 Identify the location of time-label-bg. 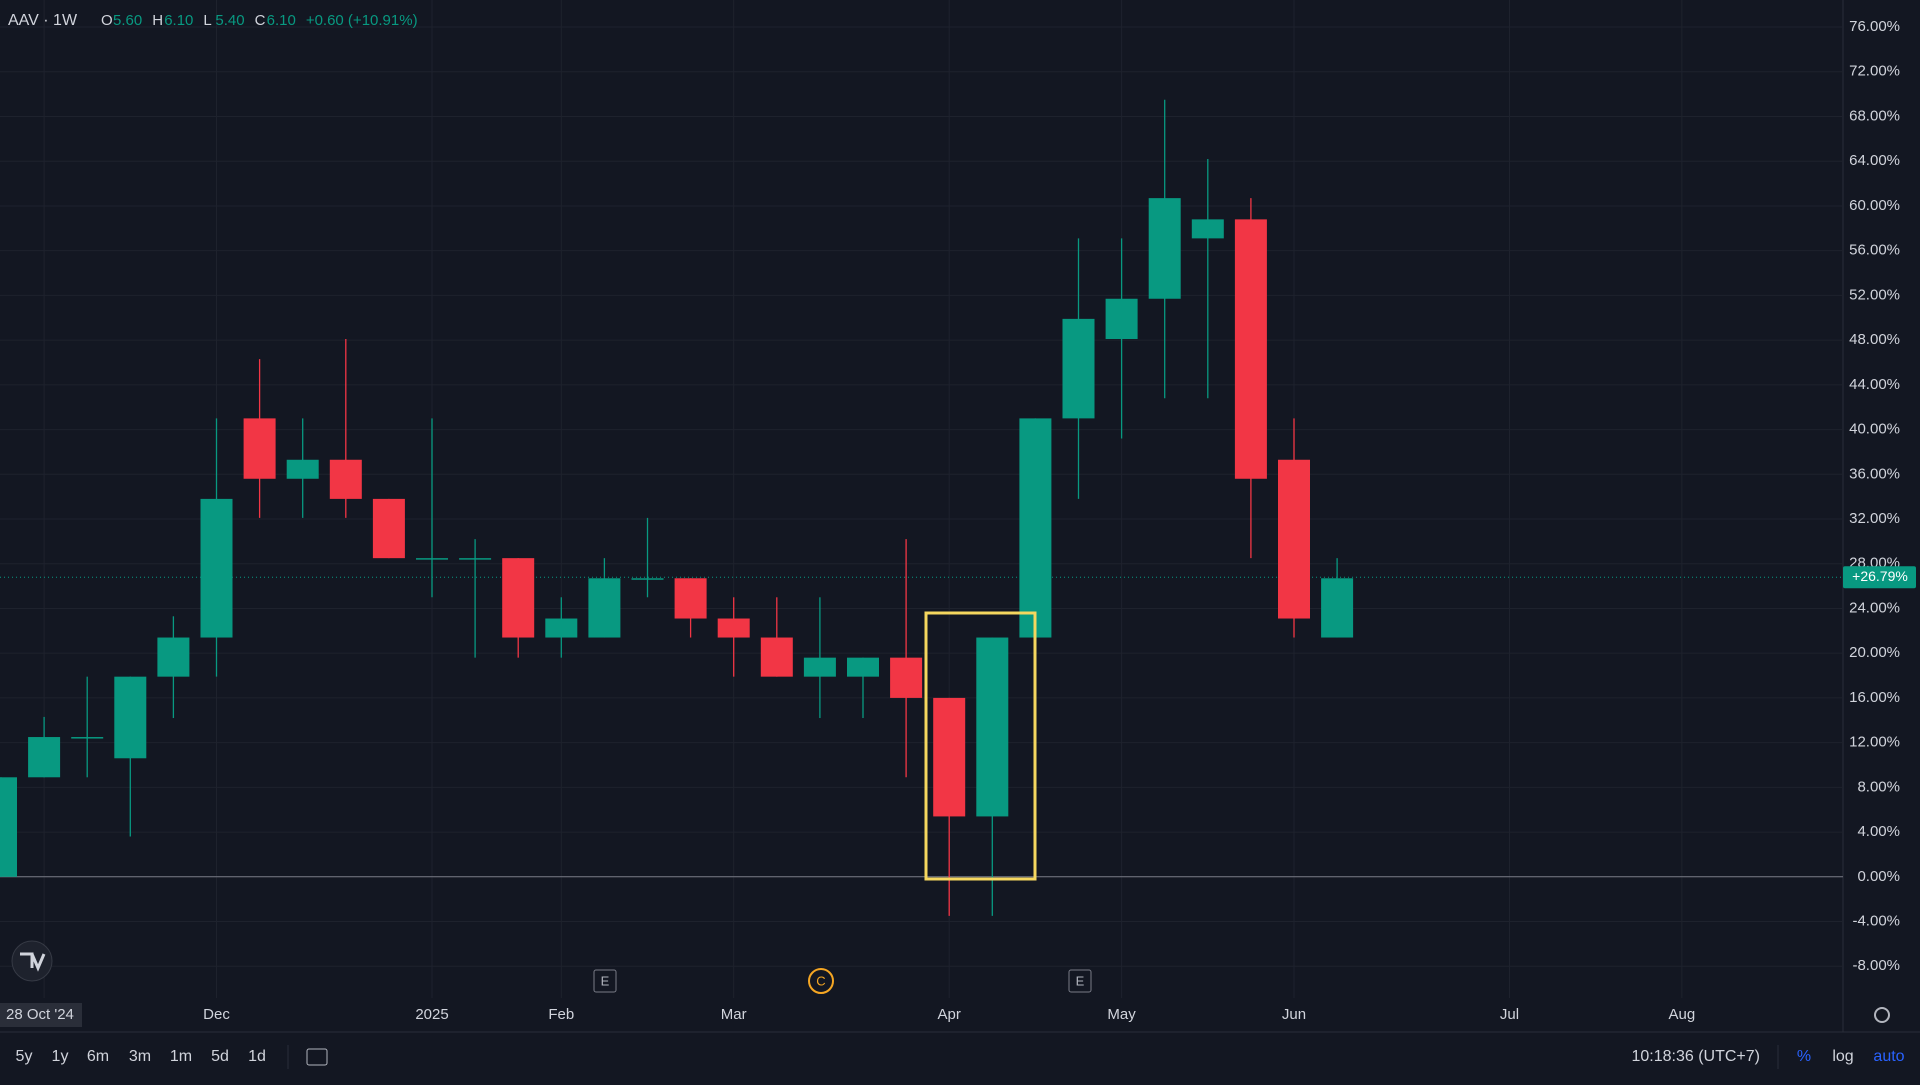
(41, 1015).